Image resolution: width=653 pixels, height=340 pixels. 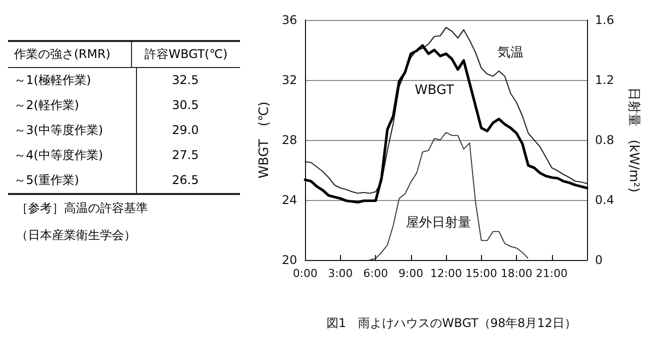 What do you see at coordinates (604, 200) in the screenshot?
I see `y2-tick-label: 0.4` at bounding box center [604, 200].